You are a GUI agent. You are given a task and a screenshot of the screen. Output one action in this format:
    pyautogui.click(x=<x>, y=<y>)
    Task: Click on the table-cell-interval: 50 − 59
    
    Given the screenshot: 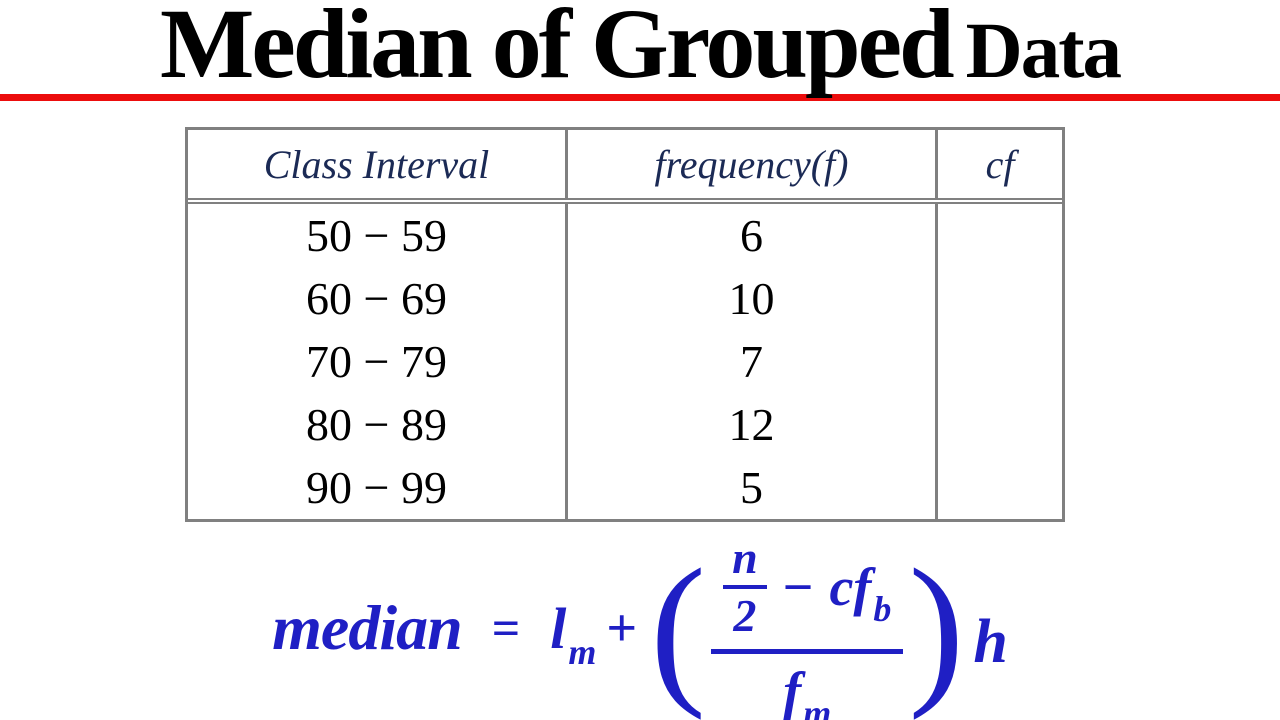 What is the action you would take?
    pyautogui.click(x=376, y=235)
    